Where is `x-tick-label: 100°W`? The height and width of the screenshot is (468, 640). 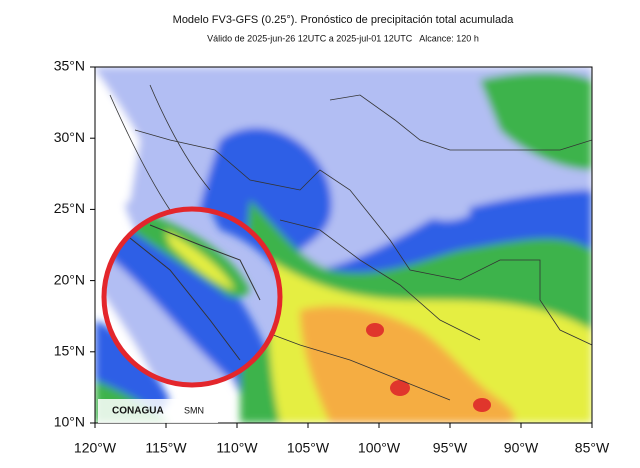
x-tick-label: 100°W is located at coordinates (379, 448).